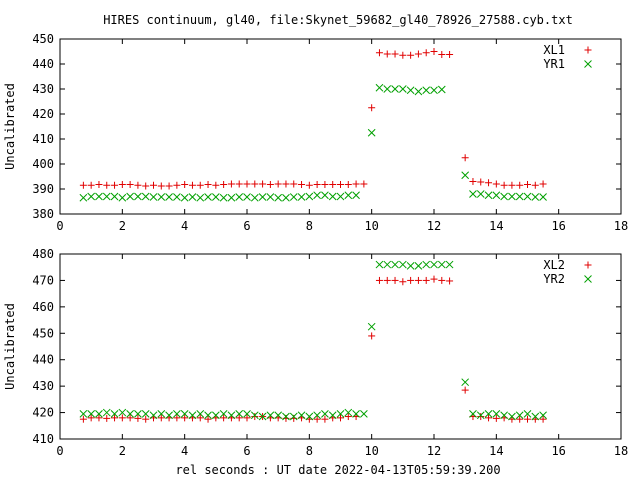 This screenshot has height=480, width=640. What do you see at coordinates (588, 64) in the screenshot?
I see `legend-marker` at bounding box center [588, 64].